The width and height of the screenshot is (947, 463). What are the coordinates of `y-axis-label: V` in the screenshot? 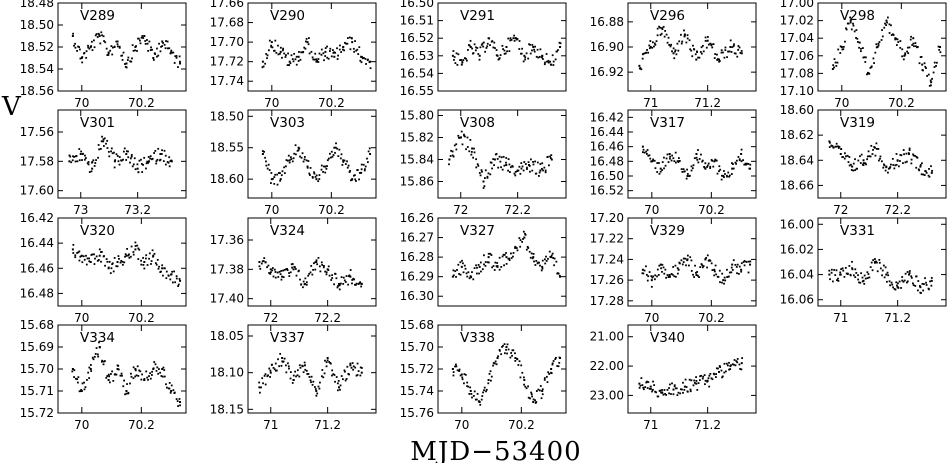 It's located at (11, 107).